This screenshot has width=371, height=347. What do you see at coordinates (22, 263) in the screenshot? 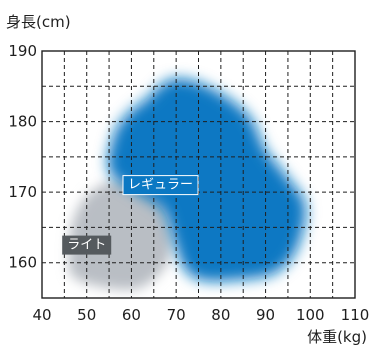
I see `y-tick-label: 160` at bounding box center [22, 263].